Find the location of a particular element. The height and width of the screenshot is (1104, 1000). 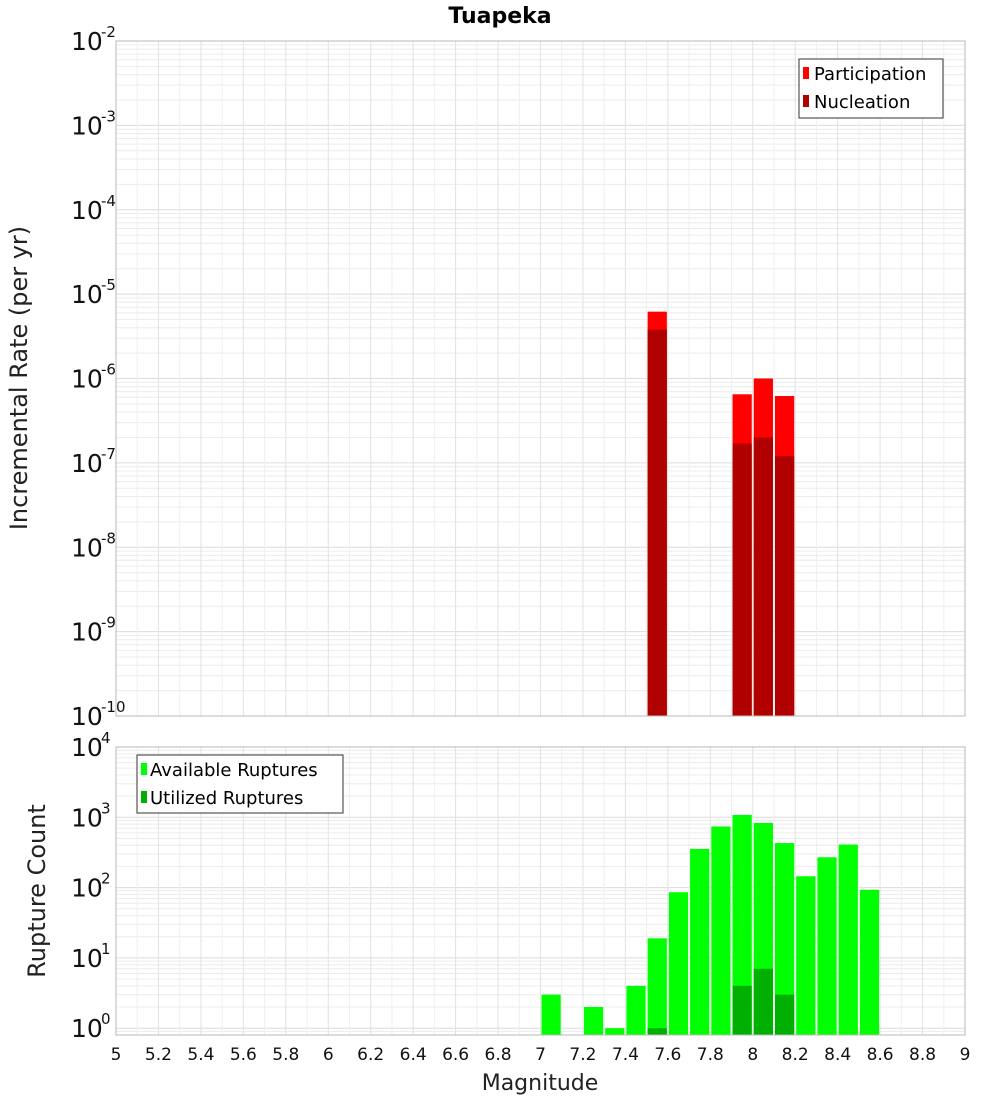

bottom-y-tick-4: 10⁴ is located at coordinates (91, 745).